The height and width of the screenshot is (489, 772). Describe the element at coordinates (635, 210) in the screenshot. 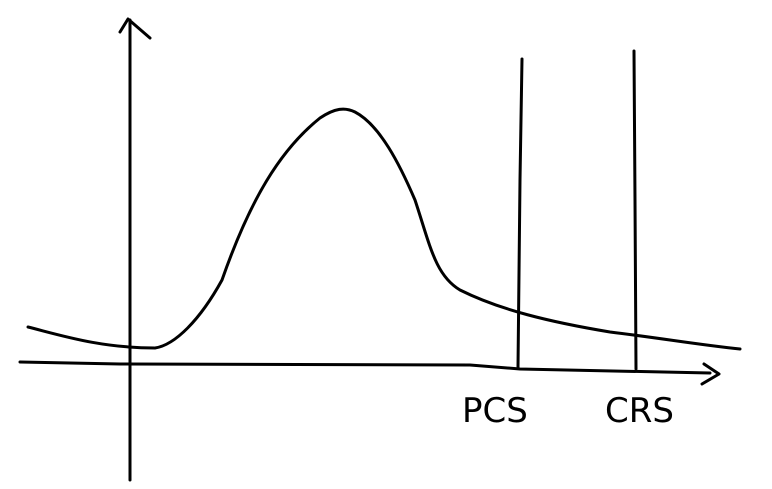

I see `crs-threshold-line` at that location.